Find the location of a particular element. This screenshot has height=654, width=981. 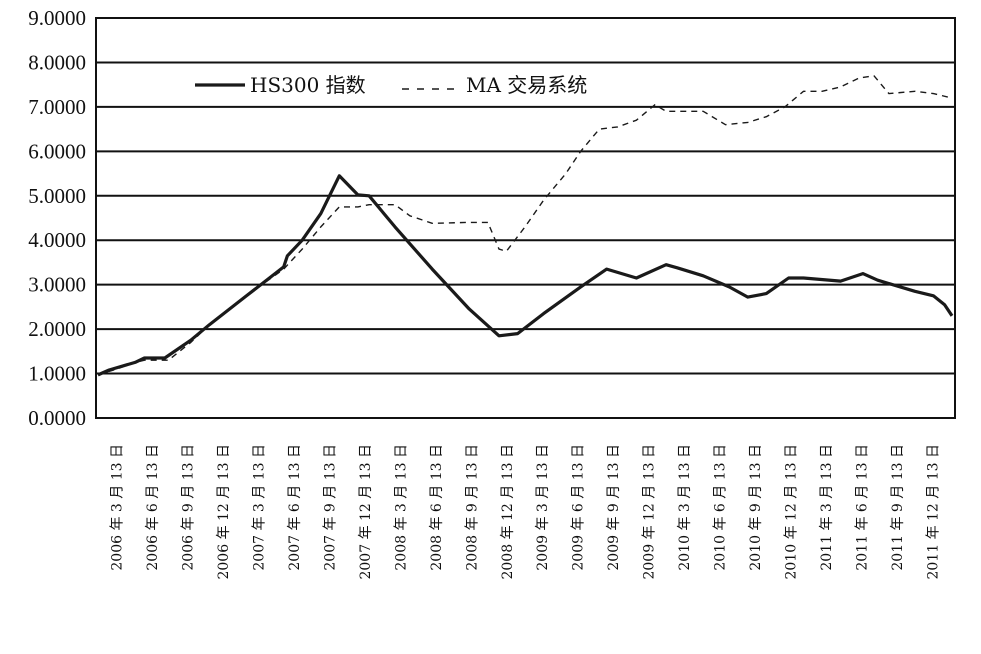

y-tick-label: 3.0000 is located at coordinates (57, 285).